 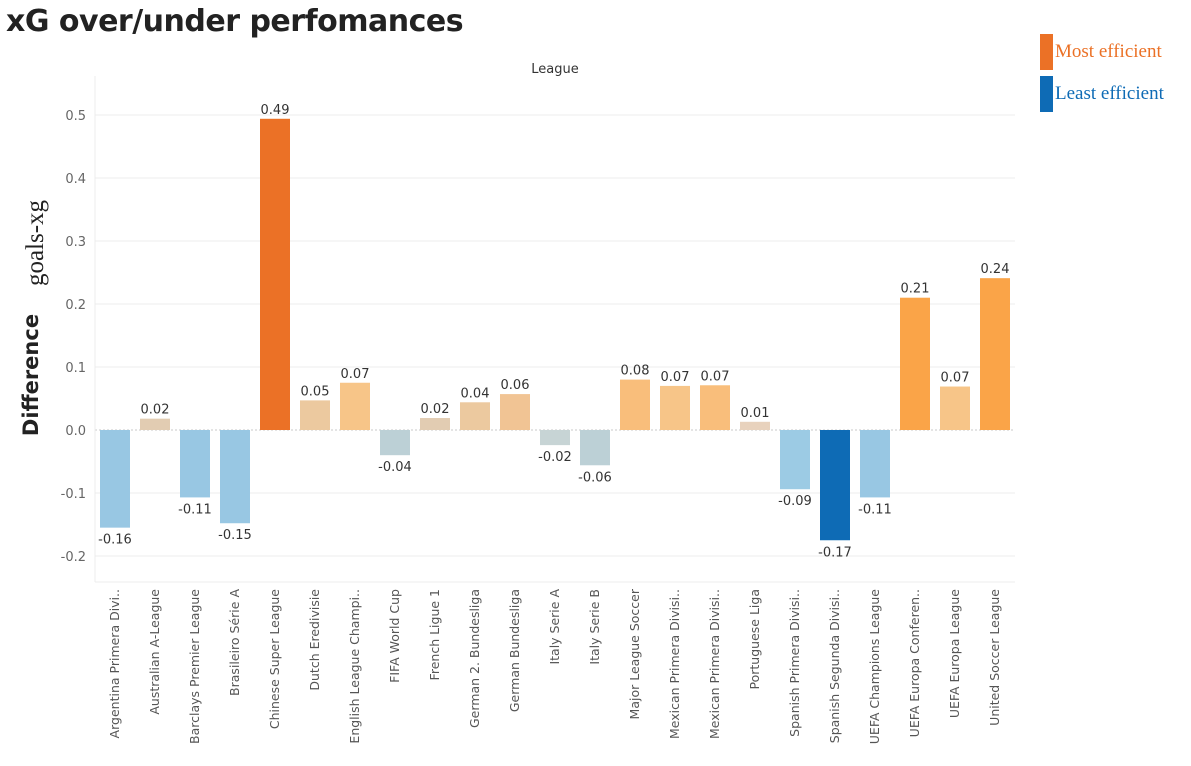 I want to click on x-tick-label: UEFA Europa Conferen.., so click(x=914, y=663).